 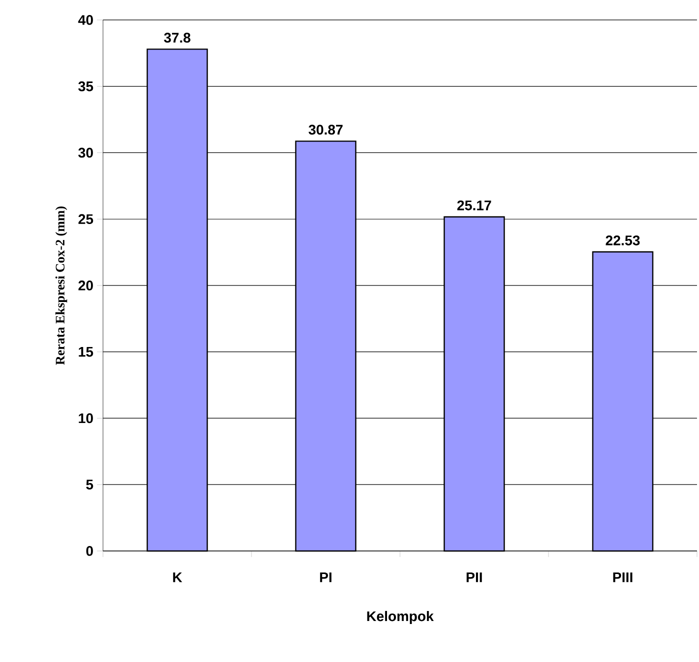 I want to click on data-label: 22.53, so click(x=623, y=240).